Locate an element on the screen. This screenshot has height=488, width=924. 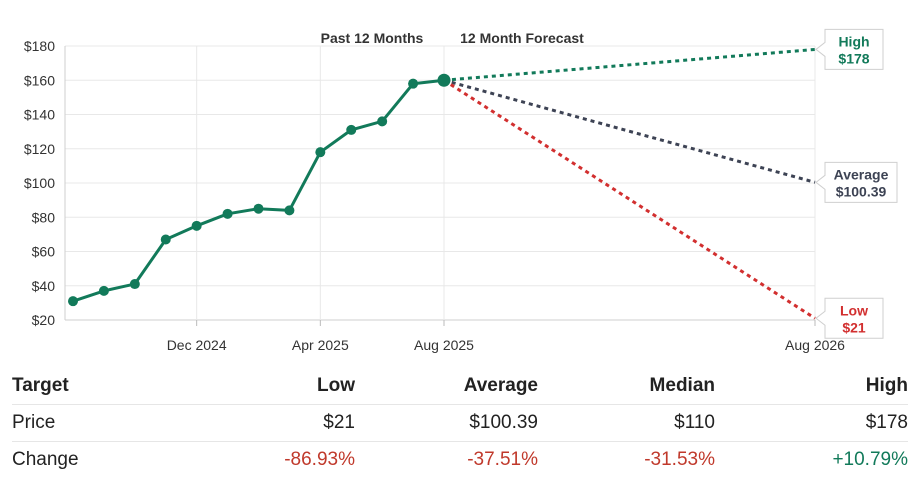
forecast-line-high is located at coordinates (629, 64).